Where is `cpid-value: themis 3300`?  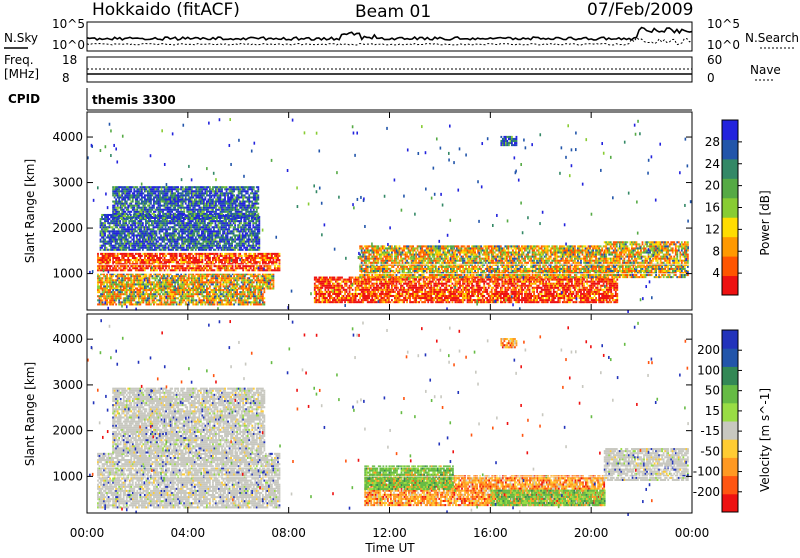
cpid-value: themis 3300 is located at coordinates (134, 100).